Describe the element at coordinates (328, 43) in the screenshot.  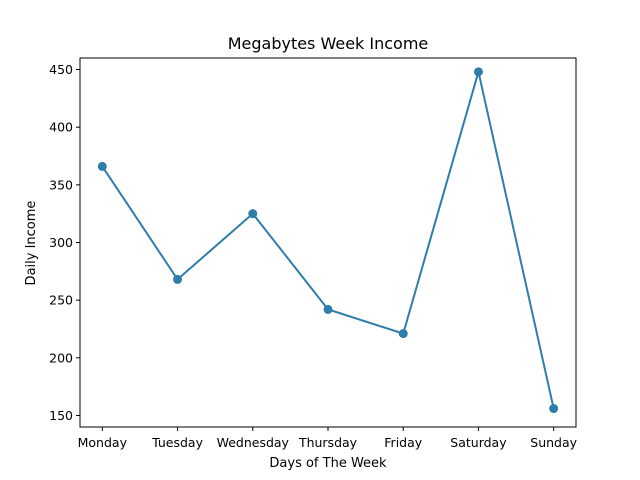
I see `chart-title: Megabytes Week Income` at that location.